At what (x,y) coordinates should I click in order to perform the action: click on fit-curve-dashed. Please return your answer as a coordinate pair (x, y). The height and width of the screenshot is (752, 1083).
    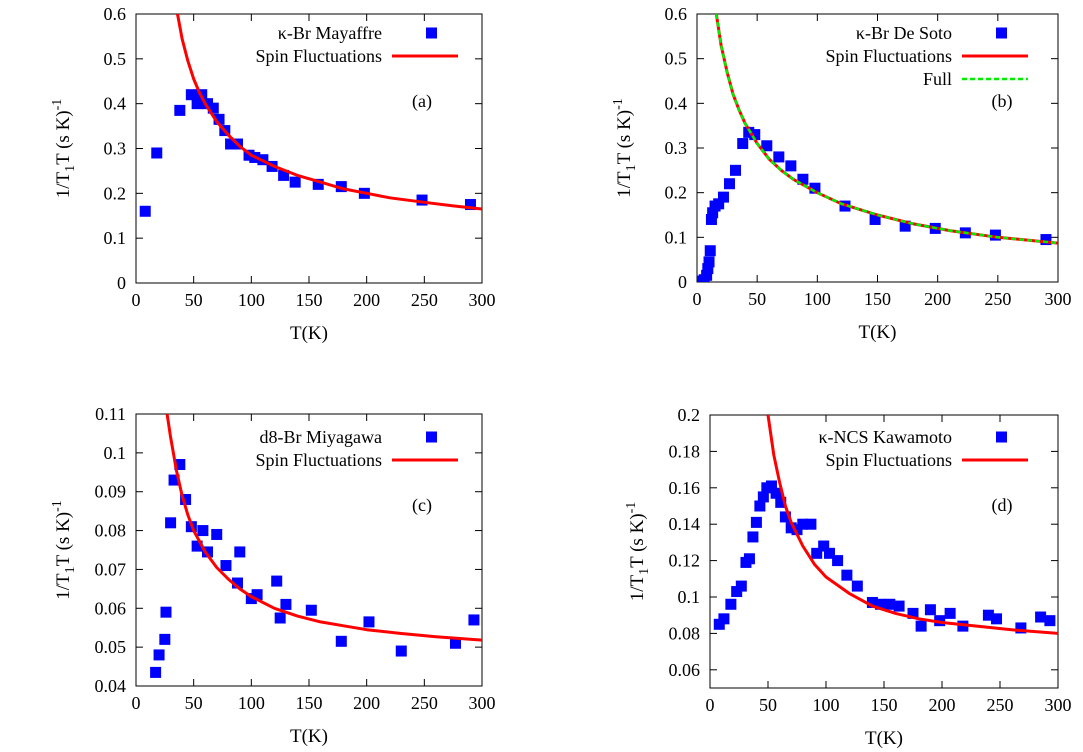
    Looking at the image, I should click on (886, 129).